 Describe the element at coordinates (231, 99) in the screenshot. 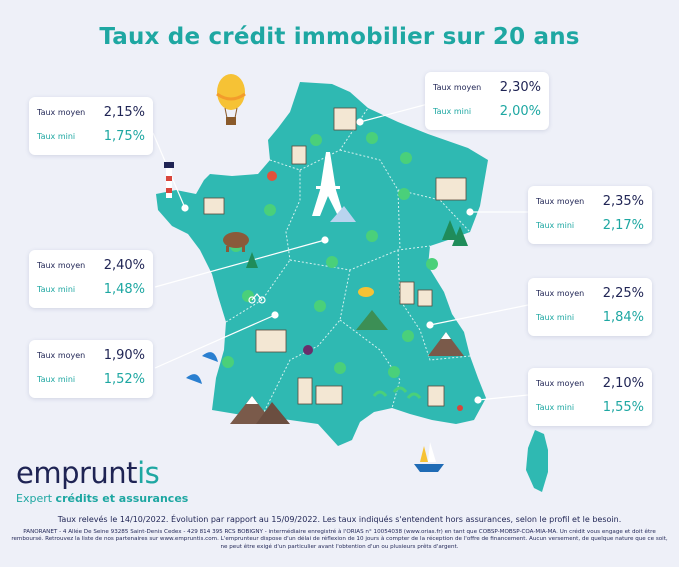

I see `hot-air-balloon-icon` at that location.